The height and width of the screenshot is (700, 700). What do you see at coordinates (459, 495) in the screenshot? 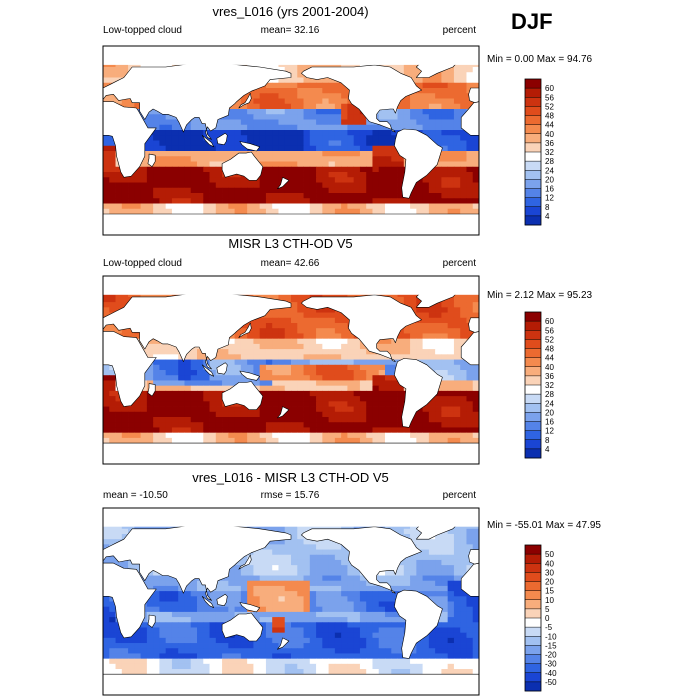
I see `panel-3-units-label: percent` at bounding box center [459, 495].